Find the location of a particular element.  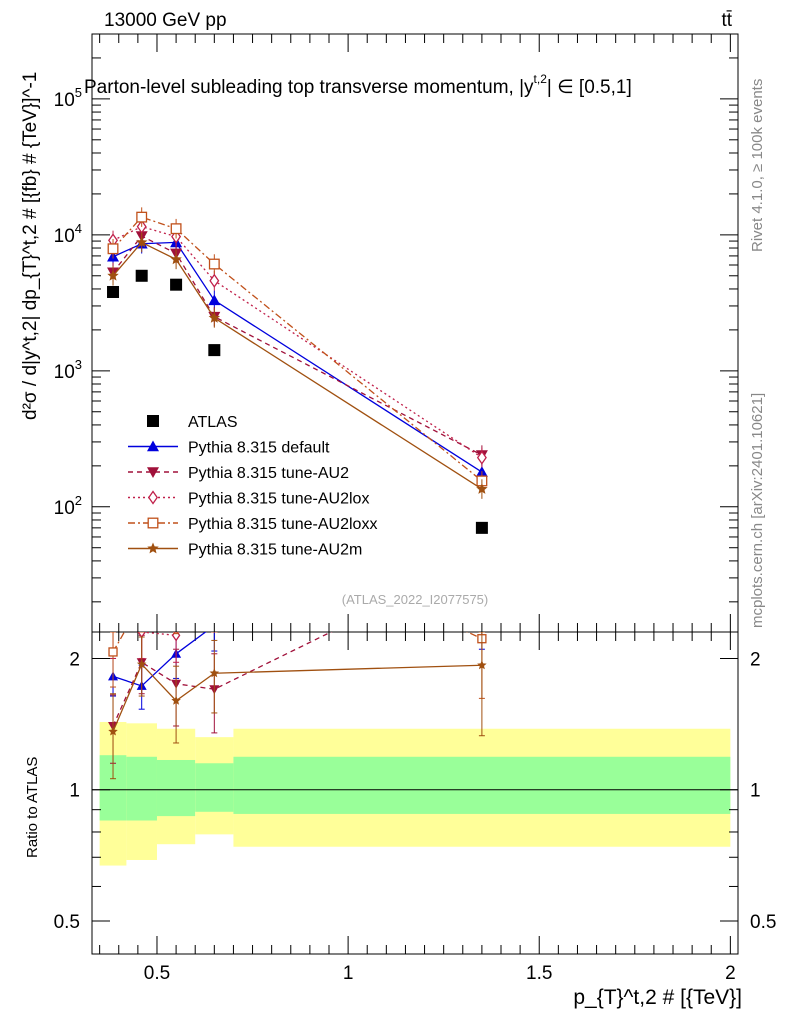

tick-exponent: 3 is located at coordinates (78, 364).